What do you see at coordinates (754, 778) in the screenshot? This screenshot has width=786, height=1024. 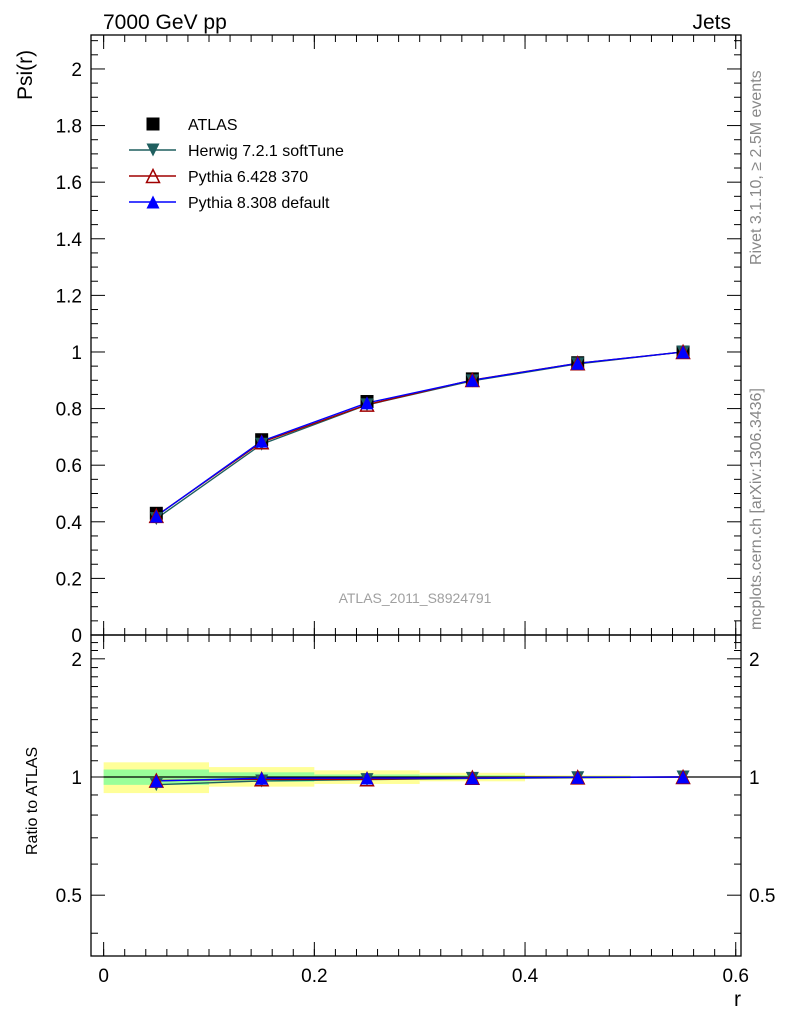 I see `ratio-ytick-label-right: 1` at bounding box center [754, 778].